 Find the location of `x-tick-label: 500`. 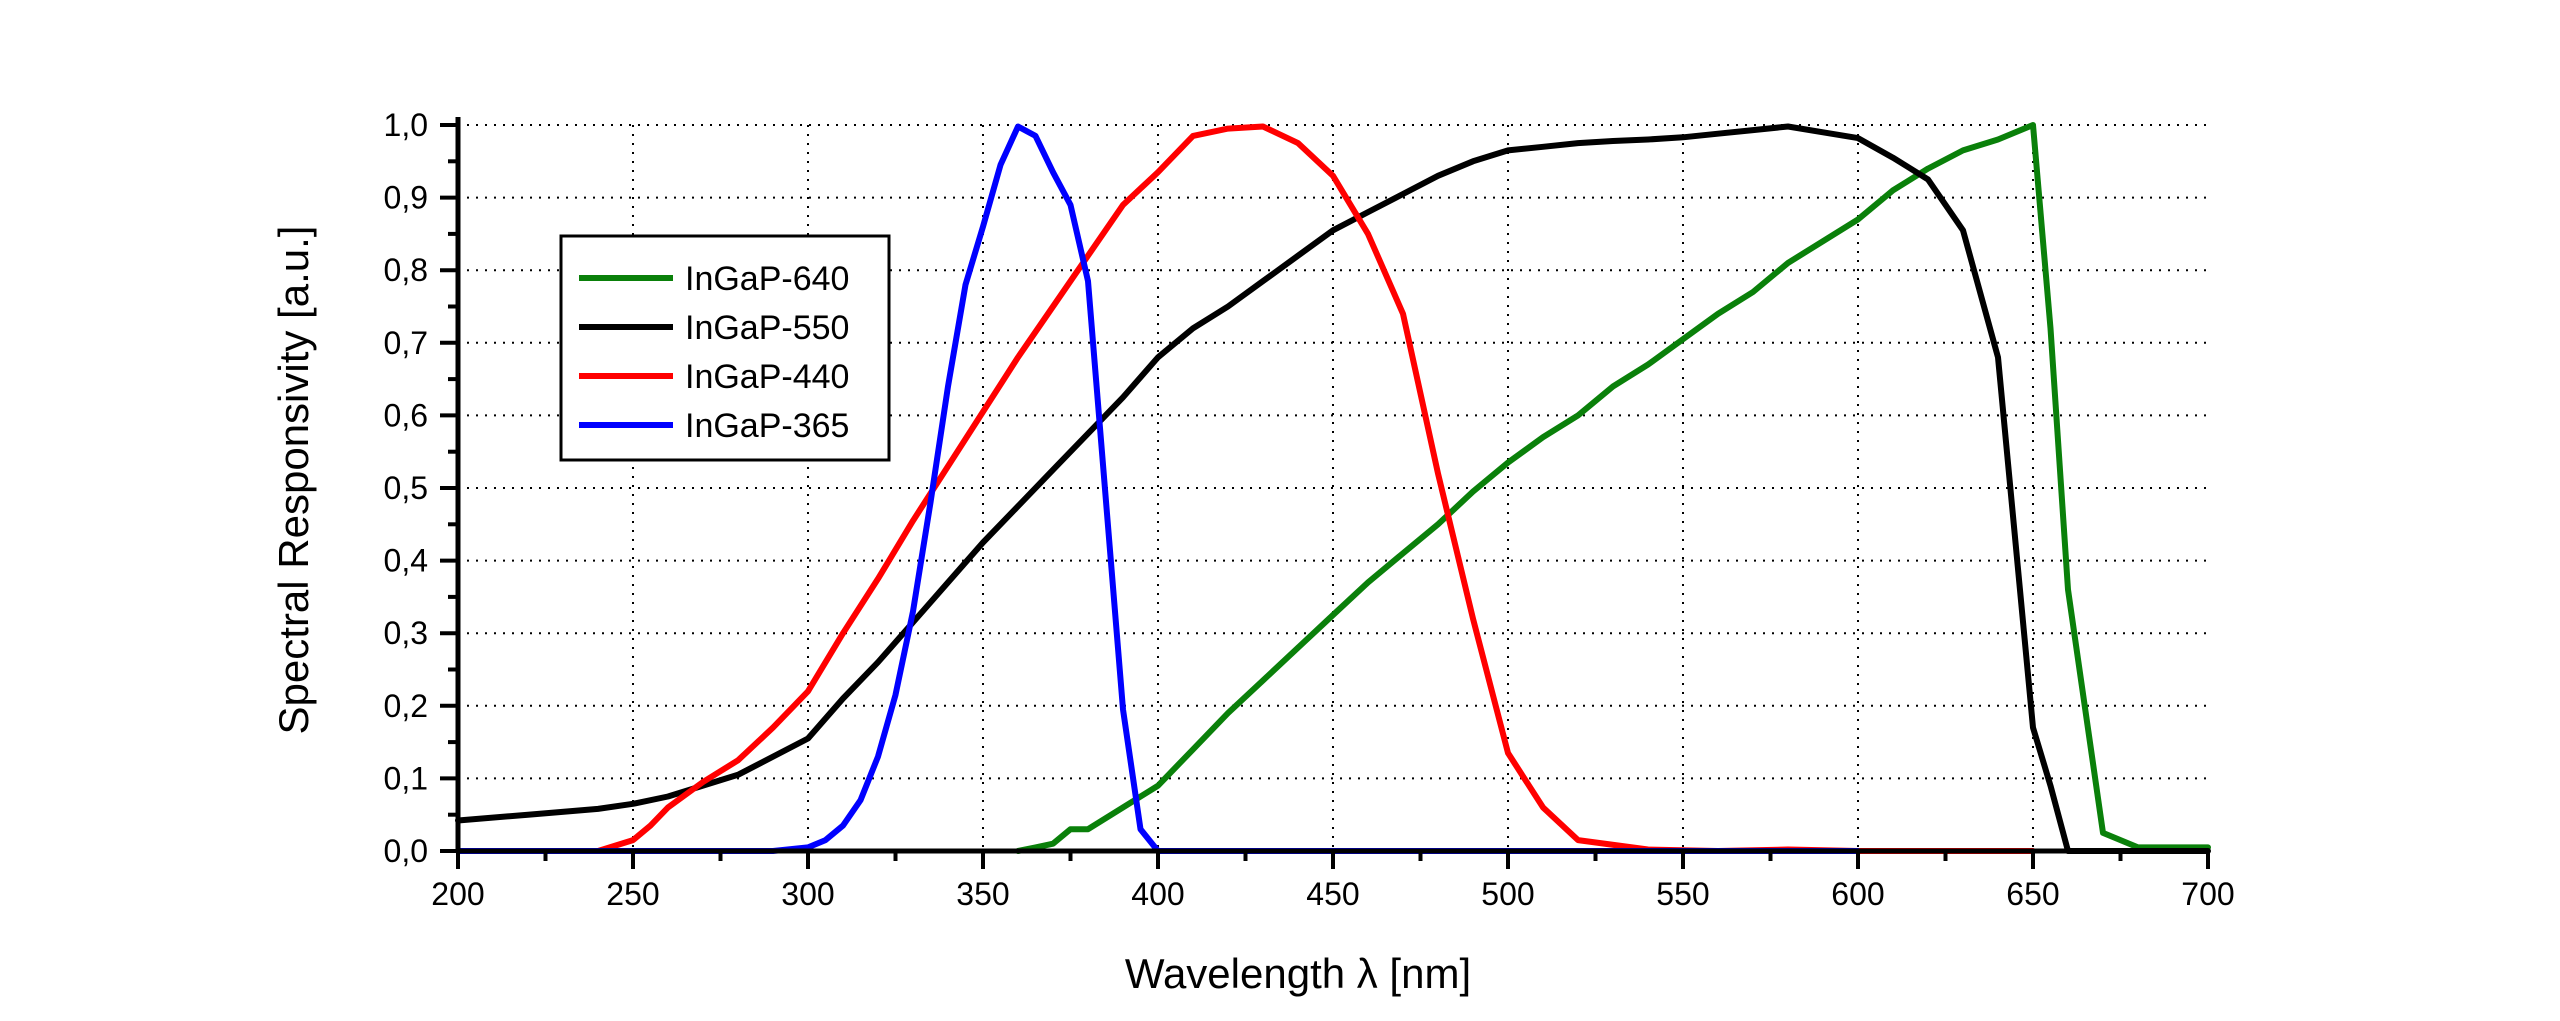

x-tick-label: 500 is located at coordinates (1507, 894).